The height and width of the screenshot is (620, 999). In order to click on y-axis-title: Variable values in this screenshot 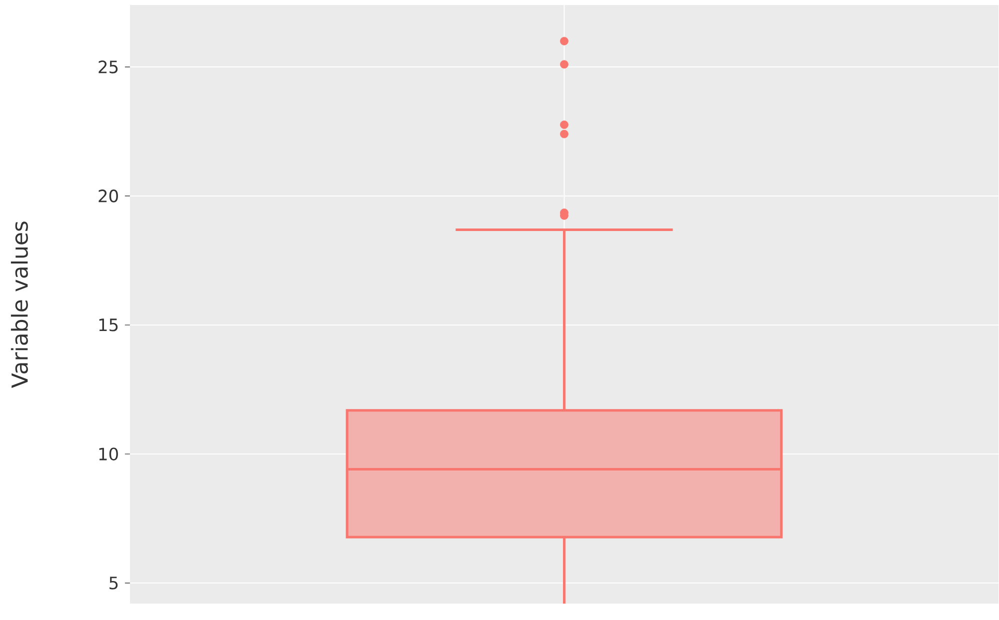, I will do `click(19, 305)`.